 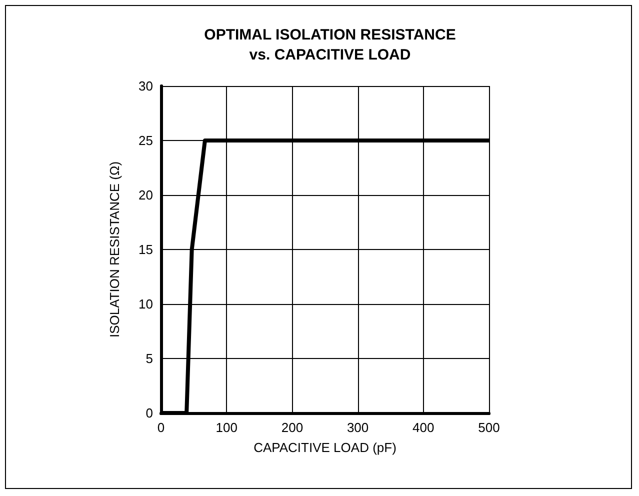 What do you see at coordinates (330, 45) in the screenshot?
I see `chart-title: OPTIMAL ISOLATION RESISTANCE vs. CAPACITIVE LOAD` at bounding box center [330, 45].